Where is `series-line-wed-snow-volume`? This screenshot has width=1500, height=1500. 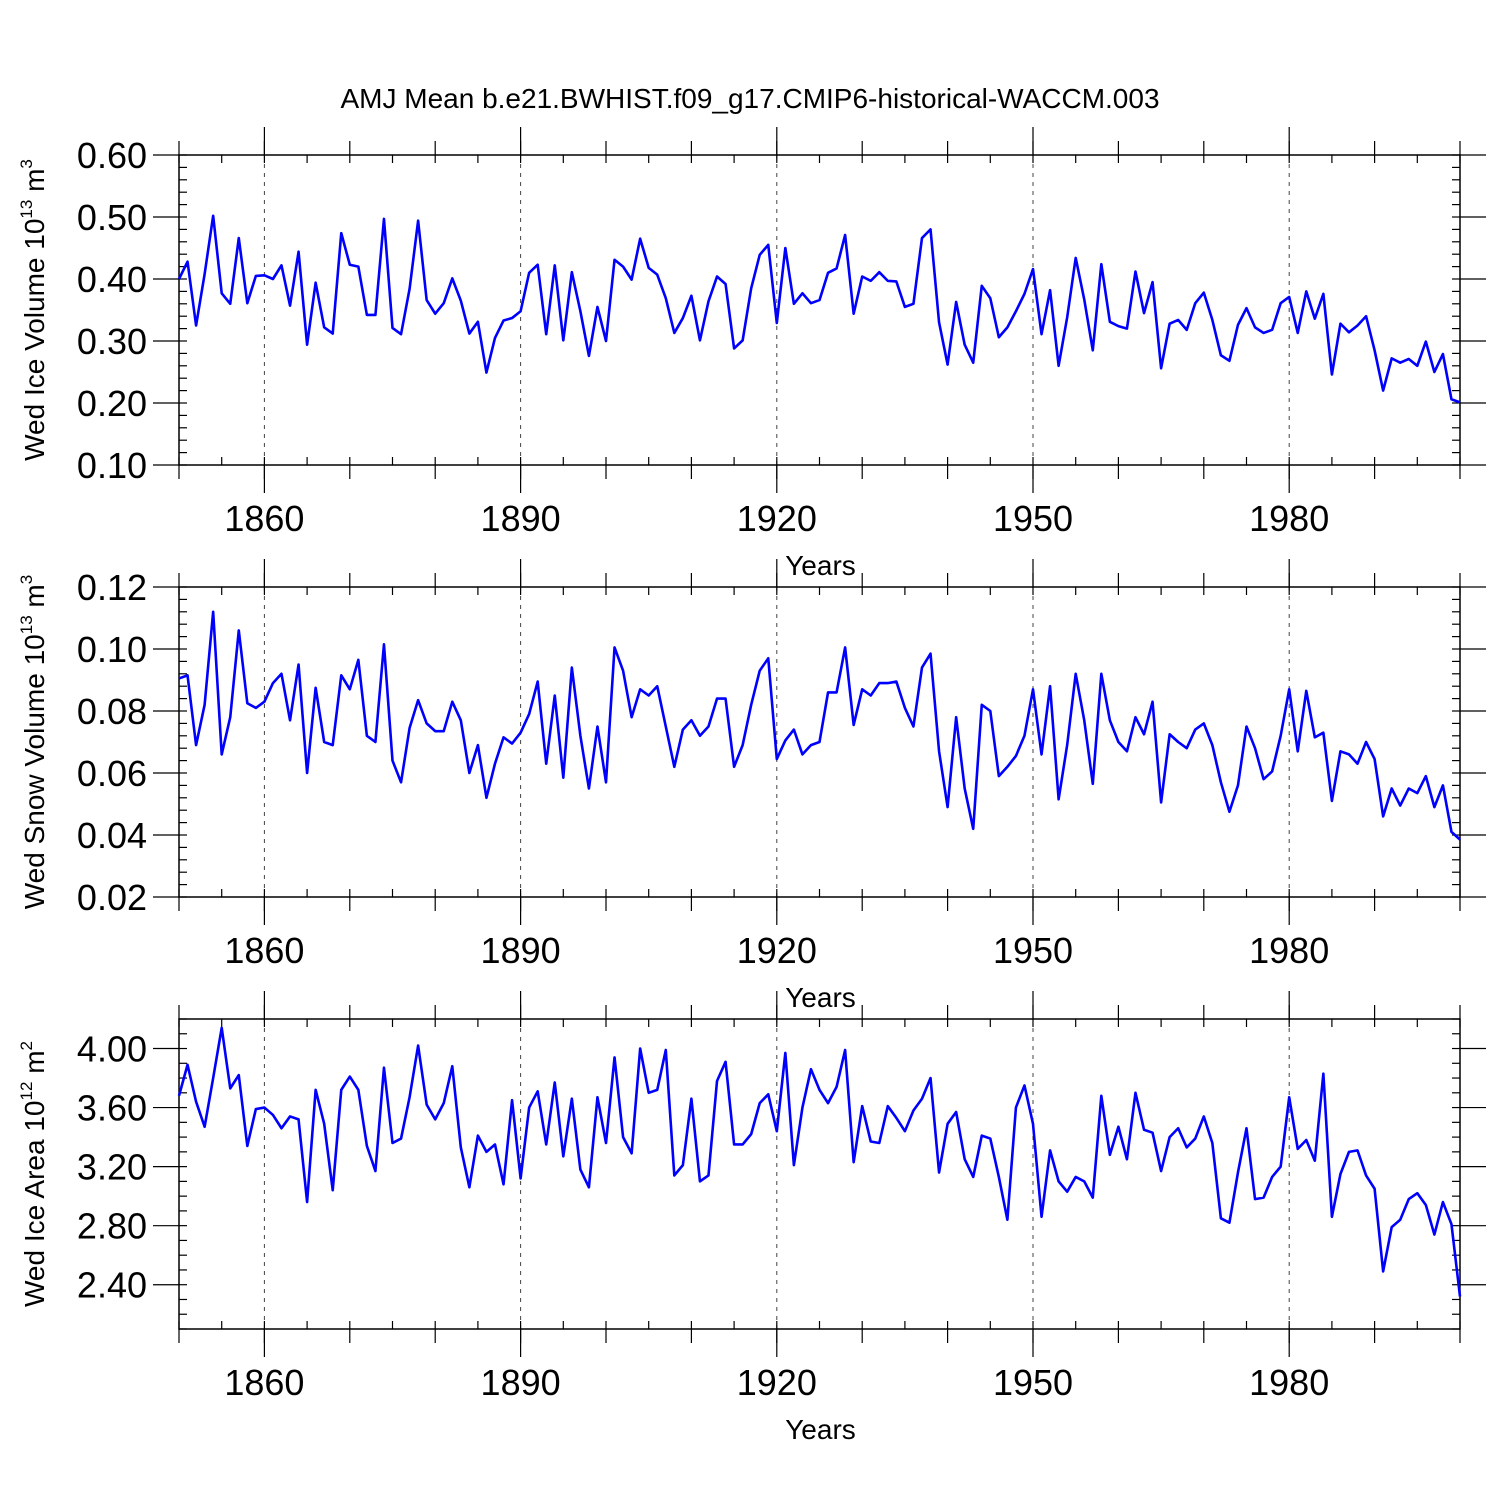
series-line-wed-snow-volume is located at coordinates (819, 725).